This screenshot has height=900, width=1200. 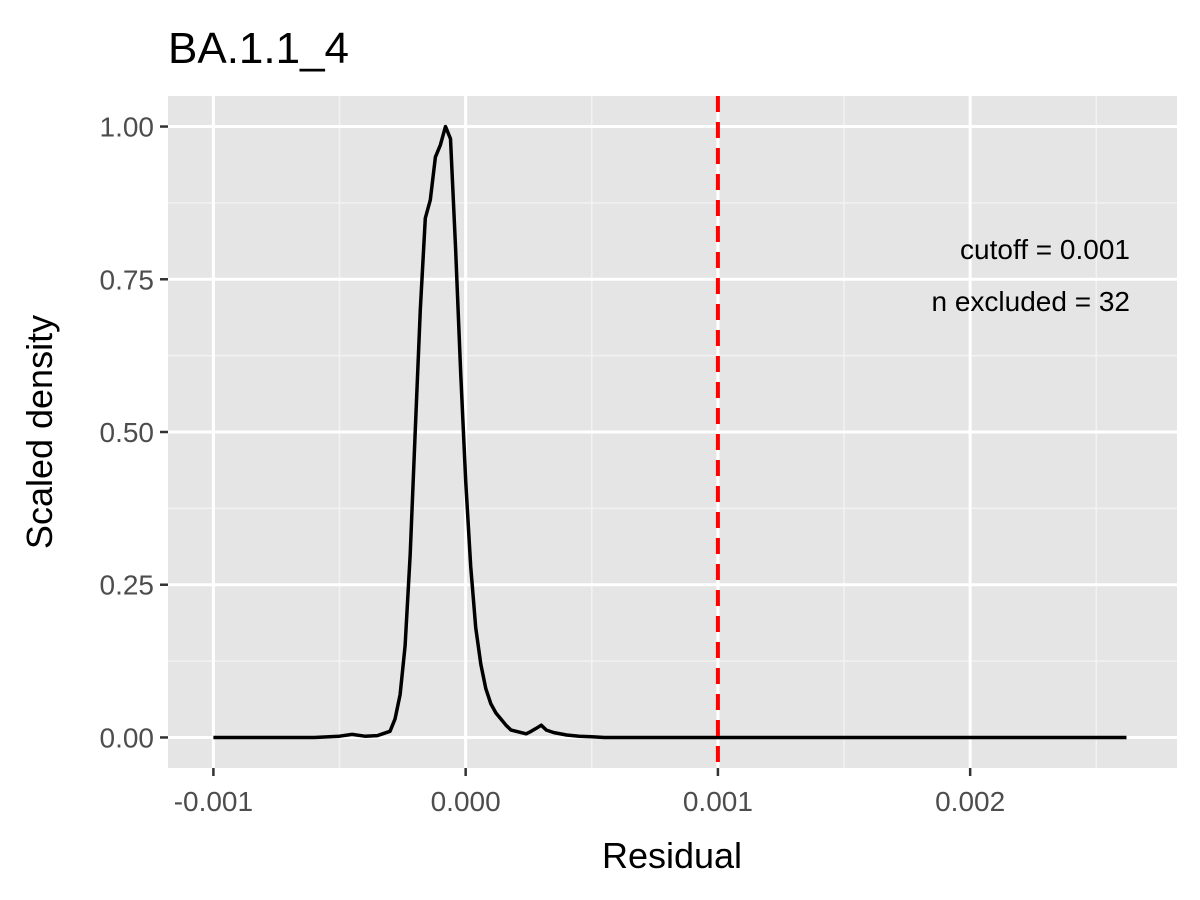 What do you see at coordinates (39, 432) in the screenshot?
I see `y-axis-title: Scaled density` at bounding box center [39, 432].